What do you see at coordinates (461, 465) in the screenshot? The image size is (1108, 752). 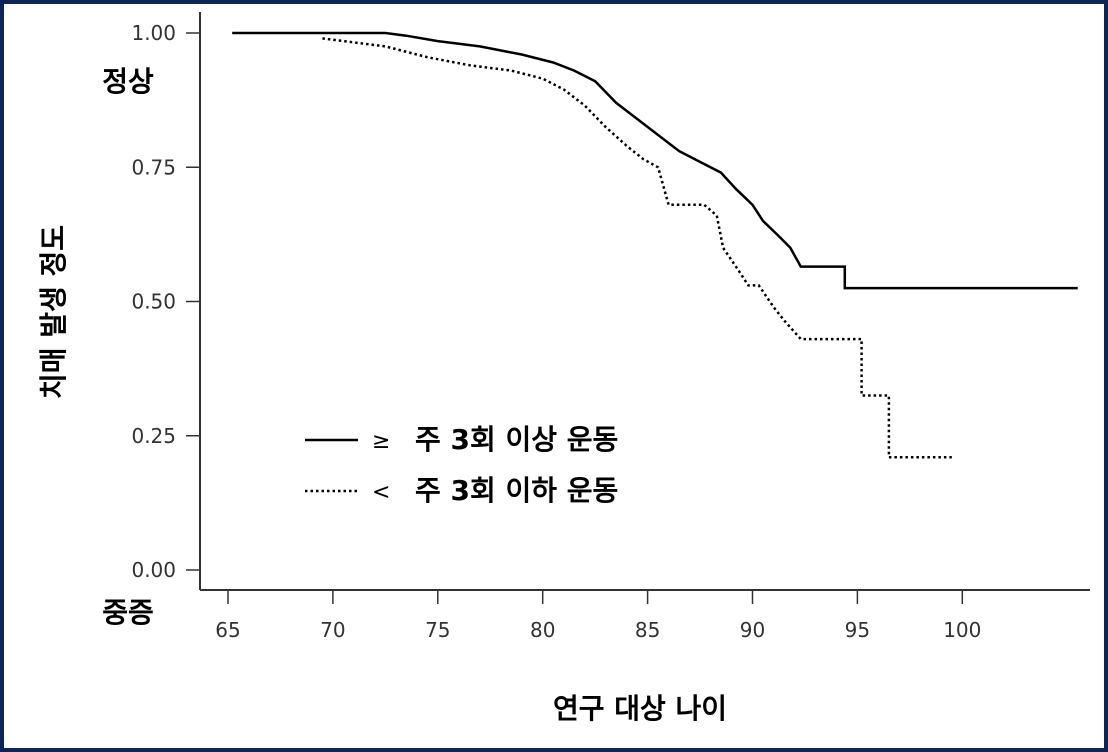 I see `legend: ≥ 주 3회 이상 운동 < 주 3회 이하 운동` at bounding box center [461, 465].